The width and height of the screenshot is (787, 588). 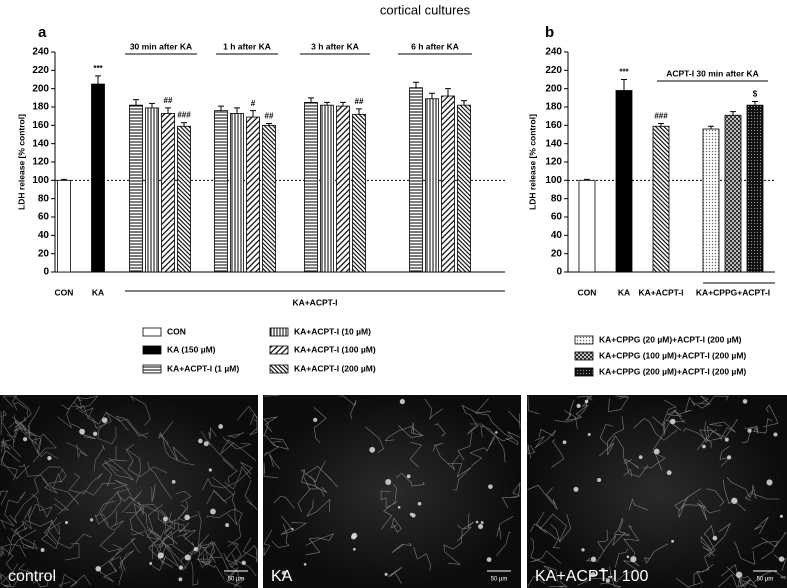 I want to click on panel-label: b, so click(x=549, y=32).